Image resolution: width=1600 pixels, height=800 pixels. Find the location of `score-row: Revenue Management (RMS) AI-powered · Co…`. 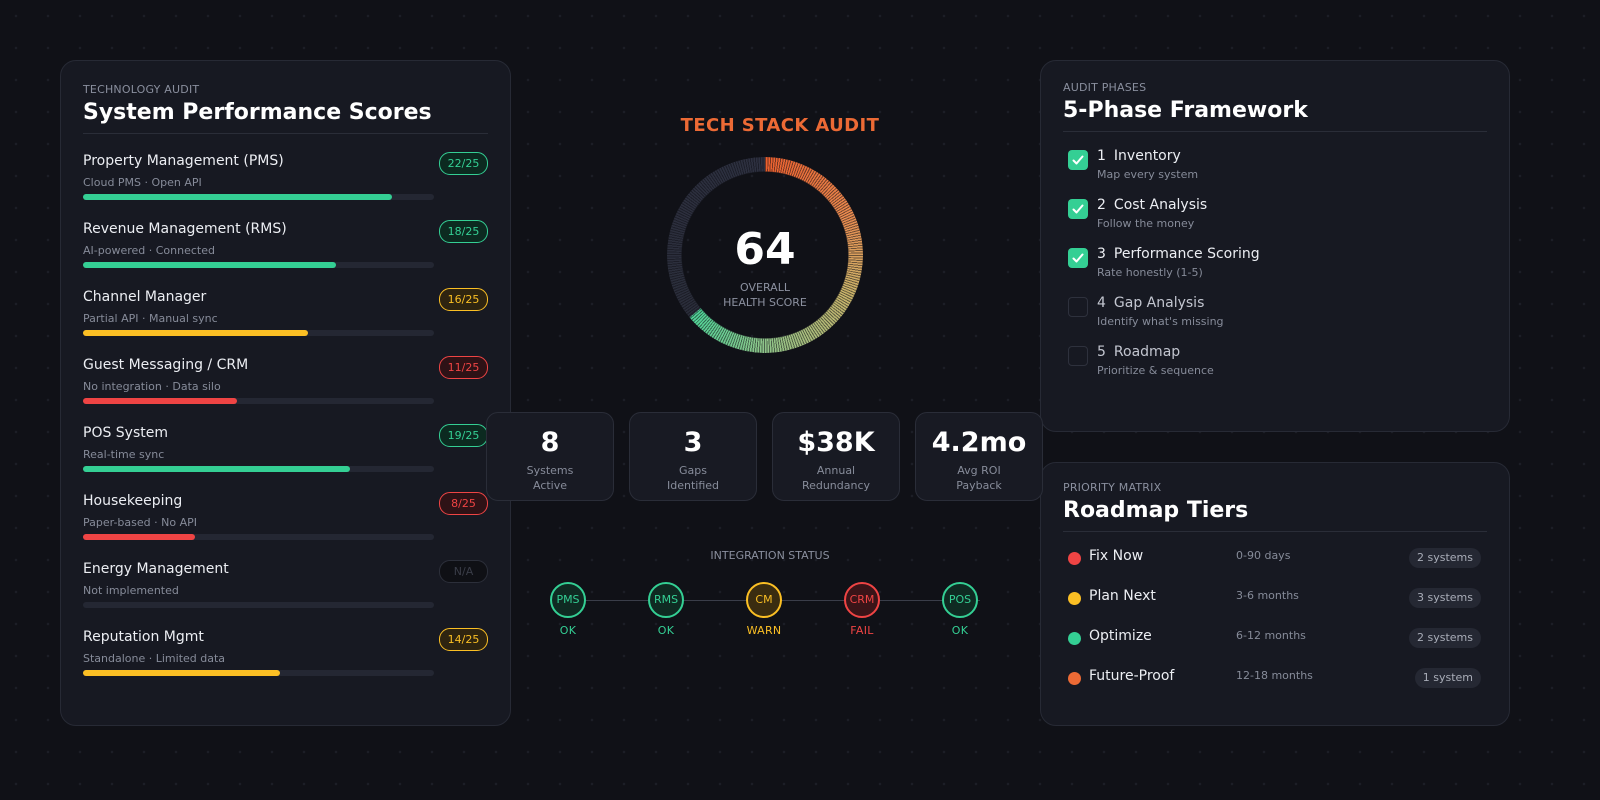

score-row: Revenue Management (RMS) AI-powered · Co… is located at coordinates (285, 246).